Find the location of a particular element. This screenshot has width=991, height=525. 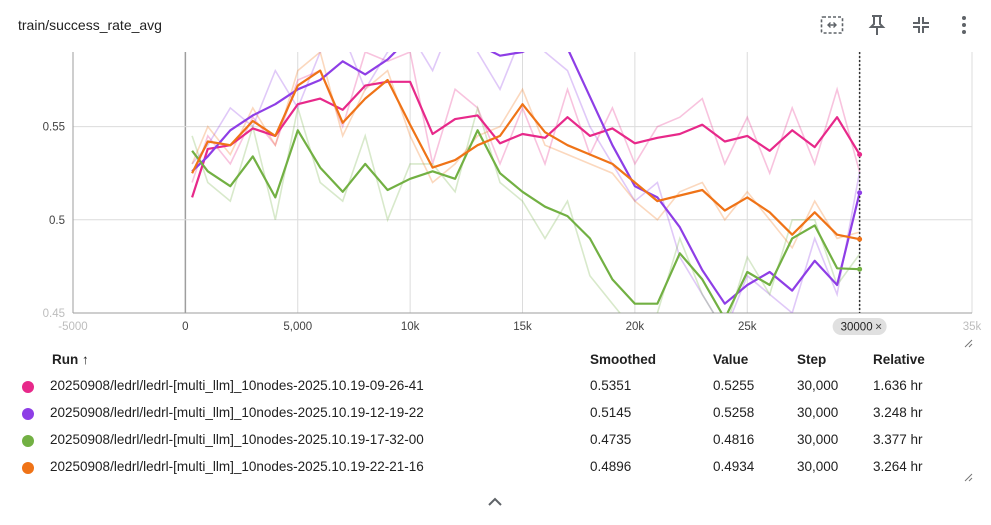

x-tick-label: 15k is located at coordinates (522, 327).